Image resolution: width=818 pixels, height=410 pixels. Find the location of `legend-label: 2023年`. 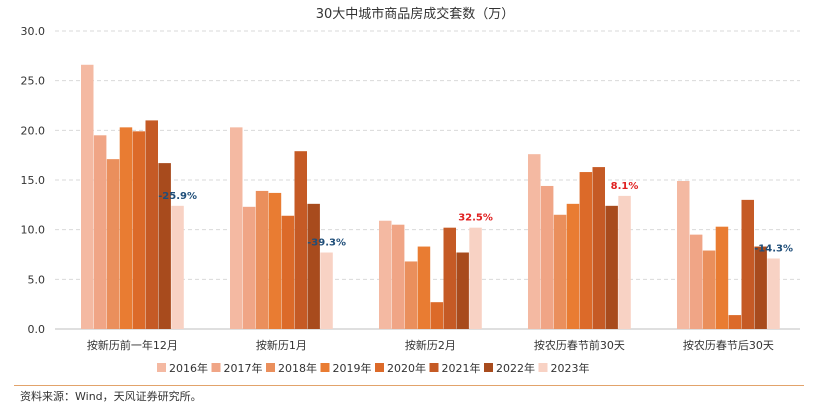

legend-label: 2023年 is located at coordinates (570, 368).